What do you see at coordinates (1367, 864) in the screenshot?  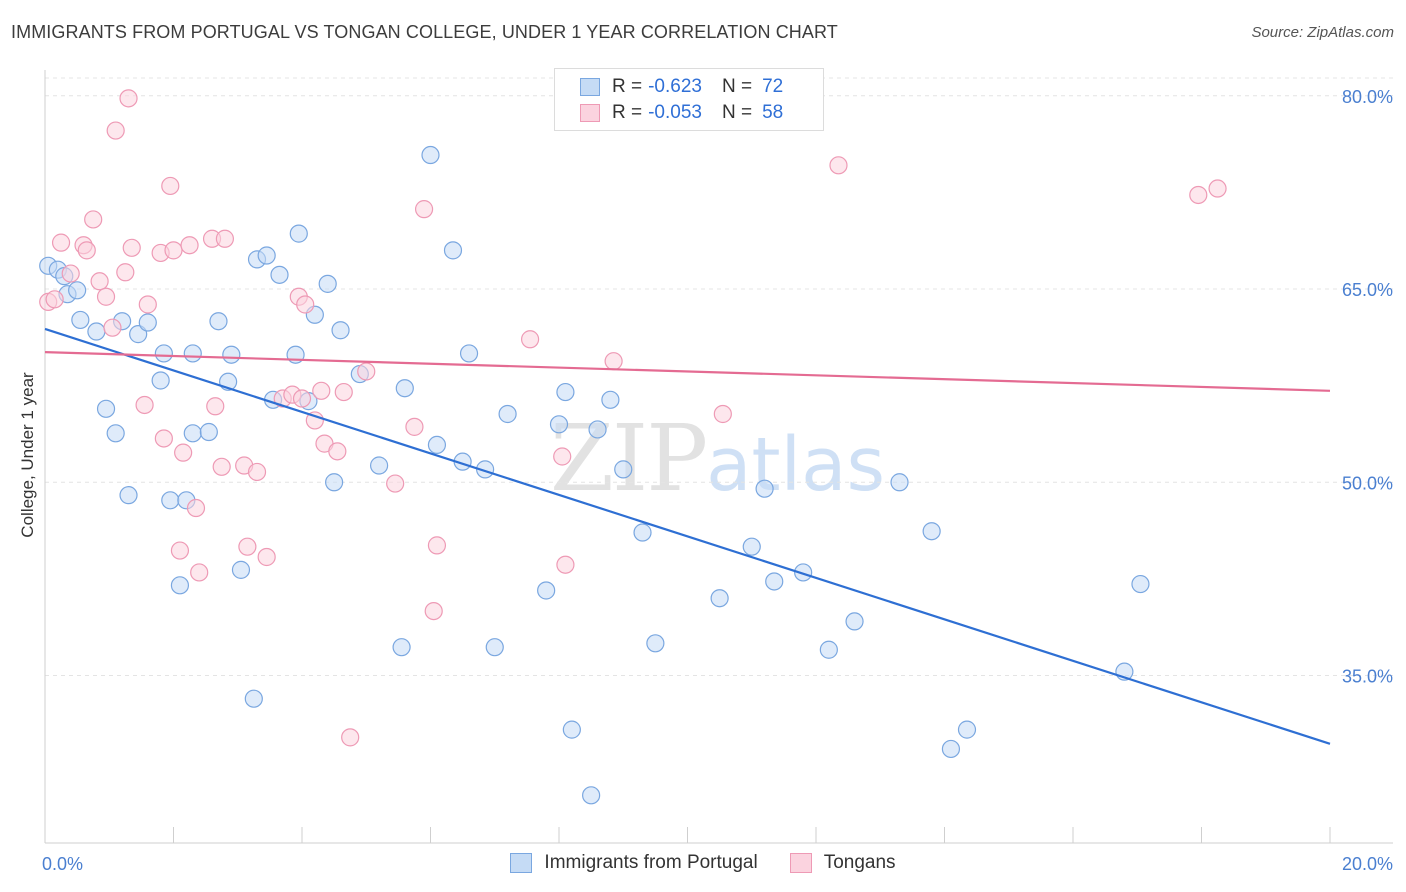 I see `x-tick-label: 20.0%` at bounding box center [1367, 864].